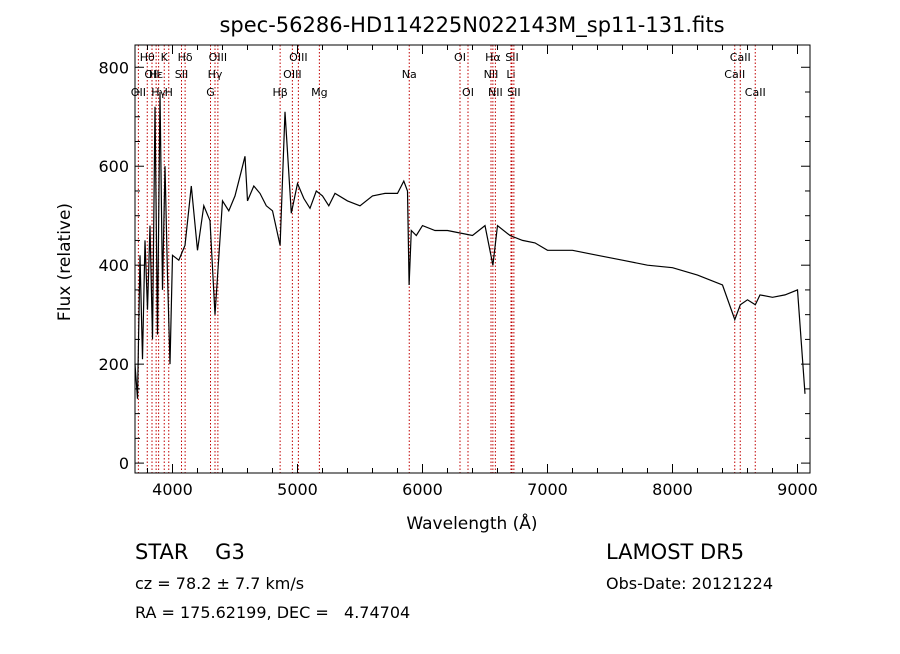 This screenshot has width=900, height=654. What do you see at coordinates (471, 523) in the screenshot?
I see `x-axis-label: Wavelength (Å)` at bounding box center [471, 523].